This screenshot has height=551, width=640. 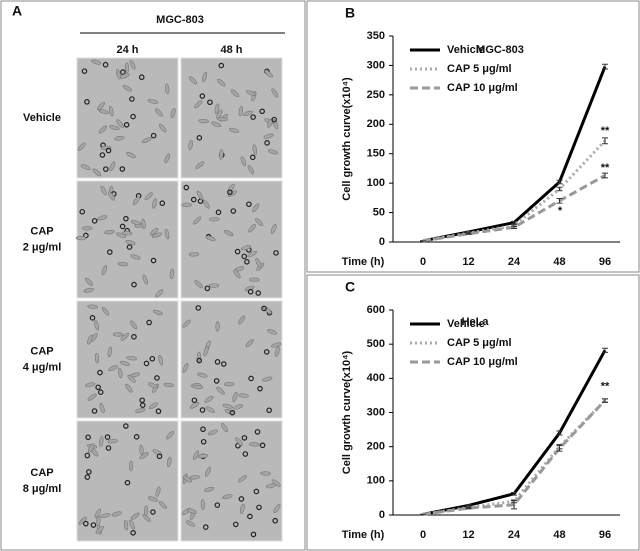 What do you see at coordinates (376, 95) in the screenshot?
I see `y-tick-label: 250` at bounding box center [376, 95].